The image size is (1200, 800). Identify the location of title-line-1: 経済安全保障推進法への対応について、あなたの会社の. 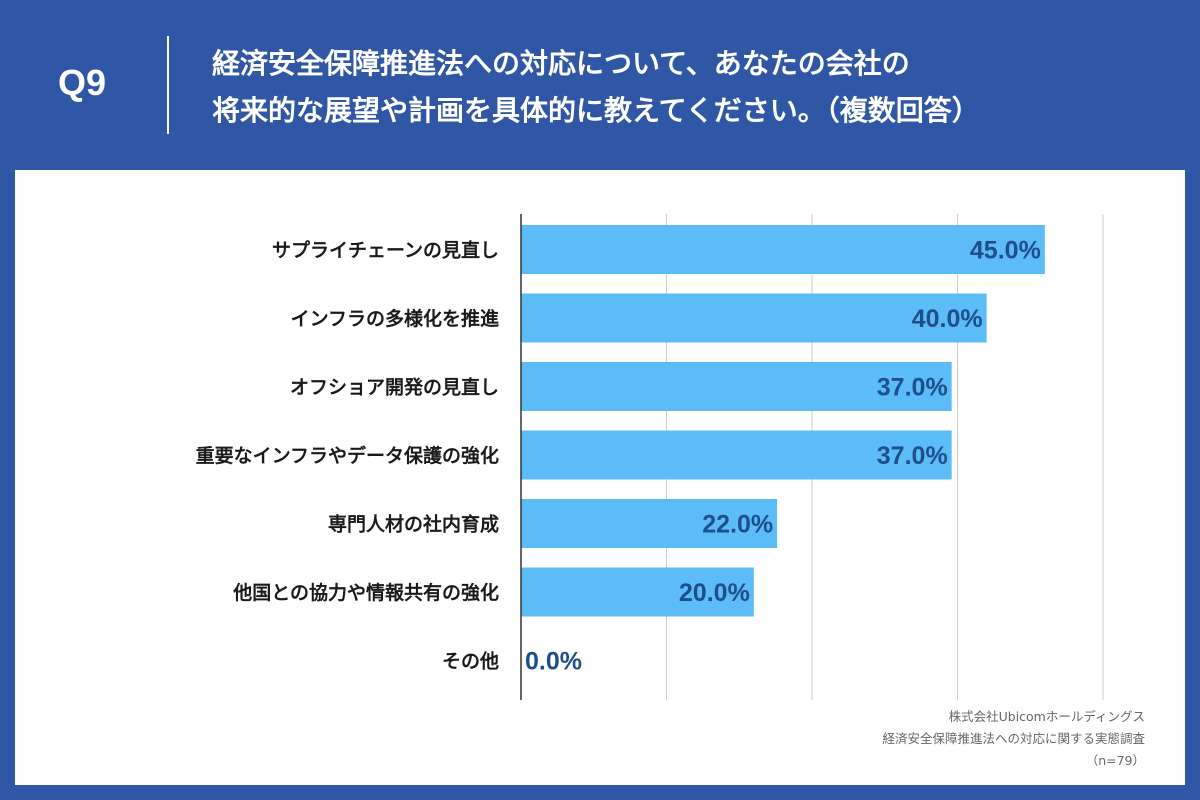
(561, 63).